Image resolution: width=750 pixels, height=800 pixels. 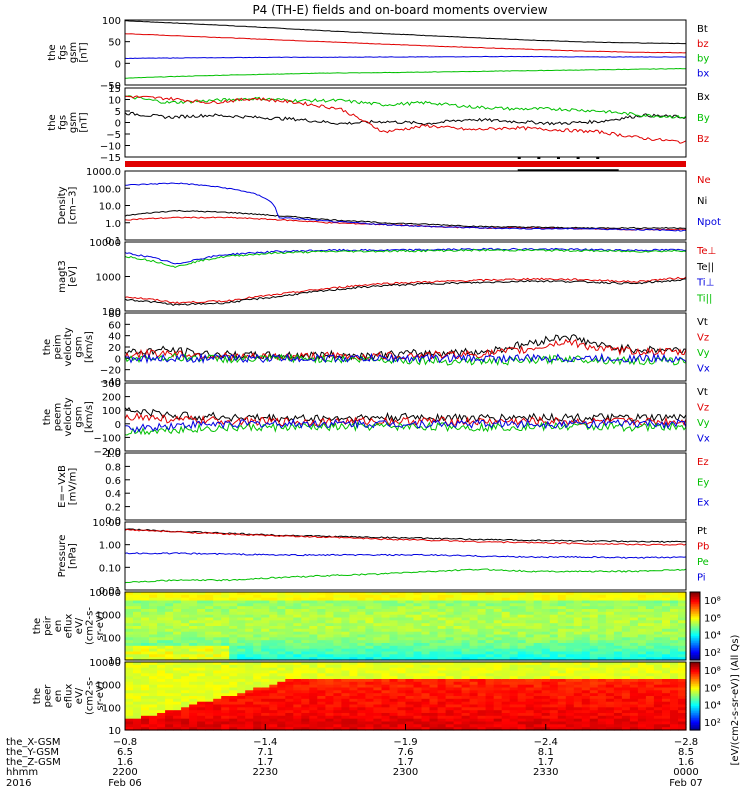 I want to click on spectrograms, so click(x=405, y=661).